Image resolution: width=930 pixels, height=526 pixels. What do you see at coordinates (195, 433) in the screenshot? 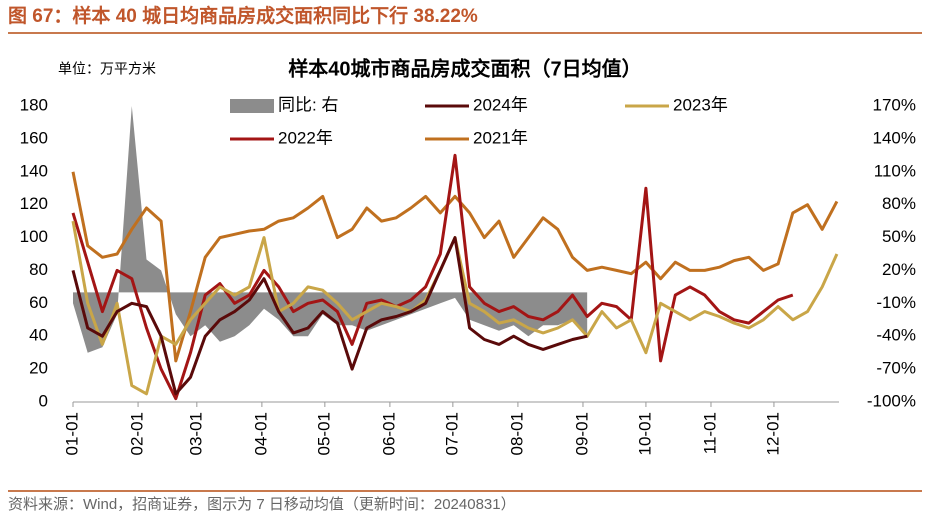
I see `x-tick-label: 03-01` at bounding box center [195, 433].